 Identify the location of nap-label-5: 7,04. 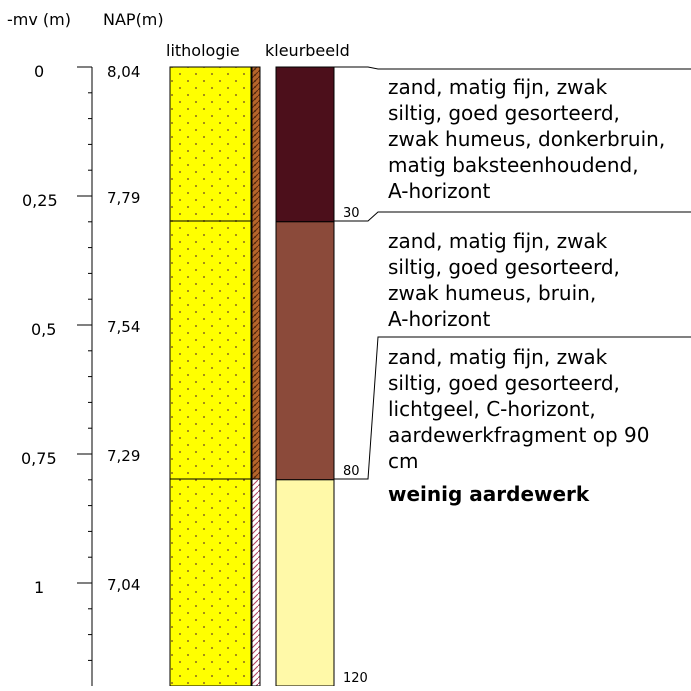
(123, 585).